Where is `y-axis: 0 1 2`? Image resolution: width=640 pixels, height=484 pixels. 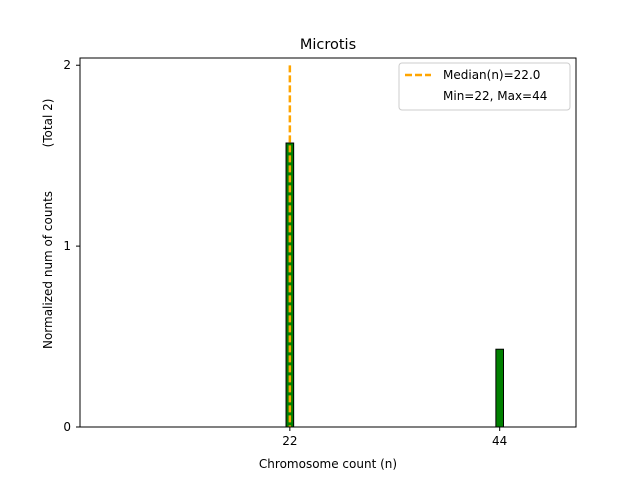
y-axis: 0 1 2 is located at coordinates (71, 246).